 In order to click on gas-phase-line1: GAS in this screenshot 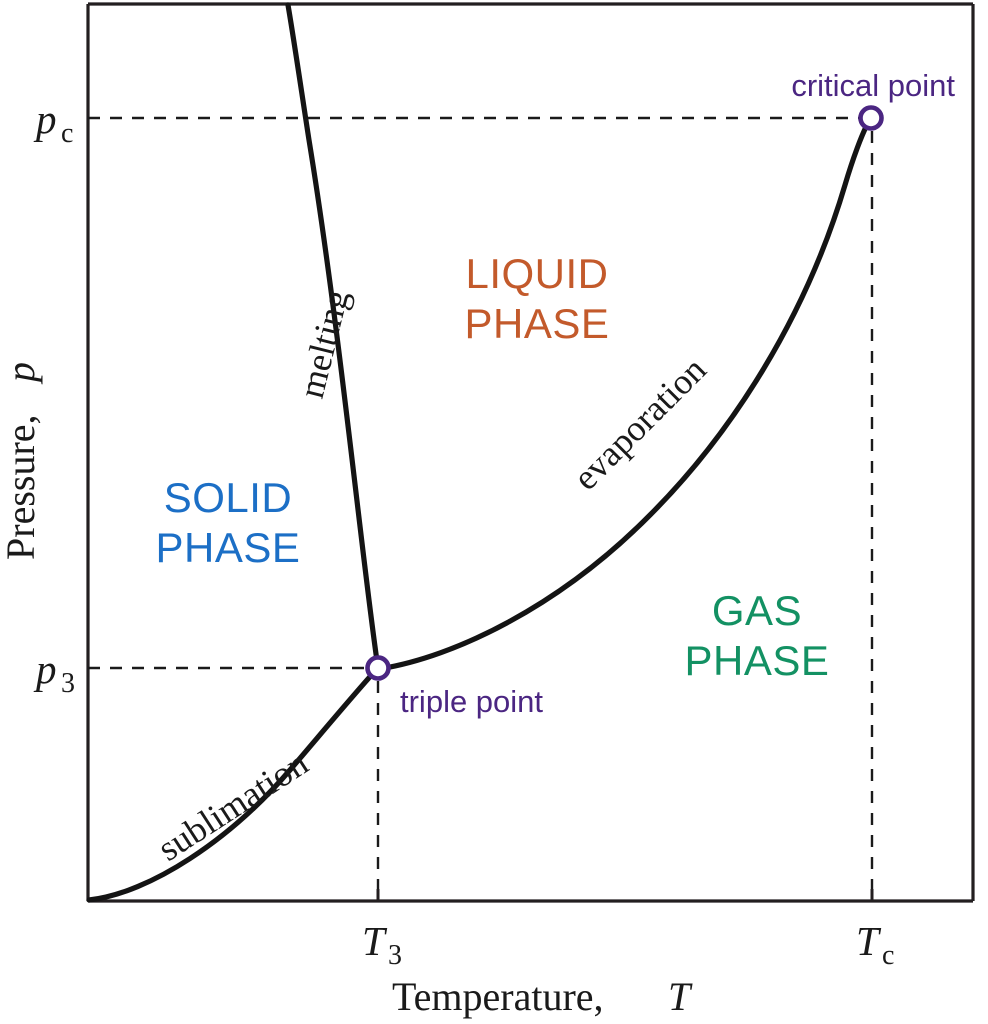, I will do `click(757, 610)`.